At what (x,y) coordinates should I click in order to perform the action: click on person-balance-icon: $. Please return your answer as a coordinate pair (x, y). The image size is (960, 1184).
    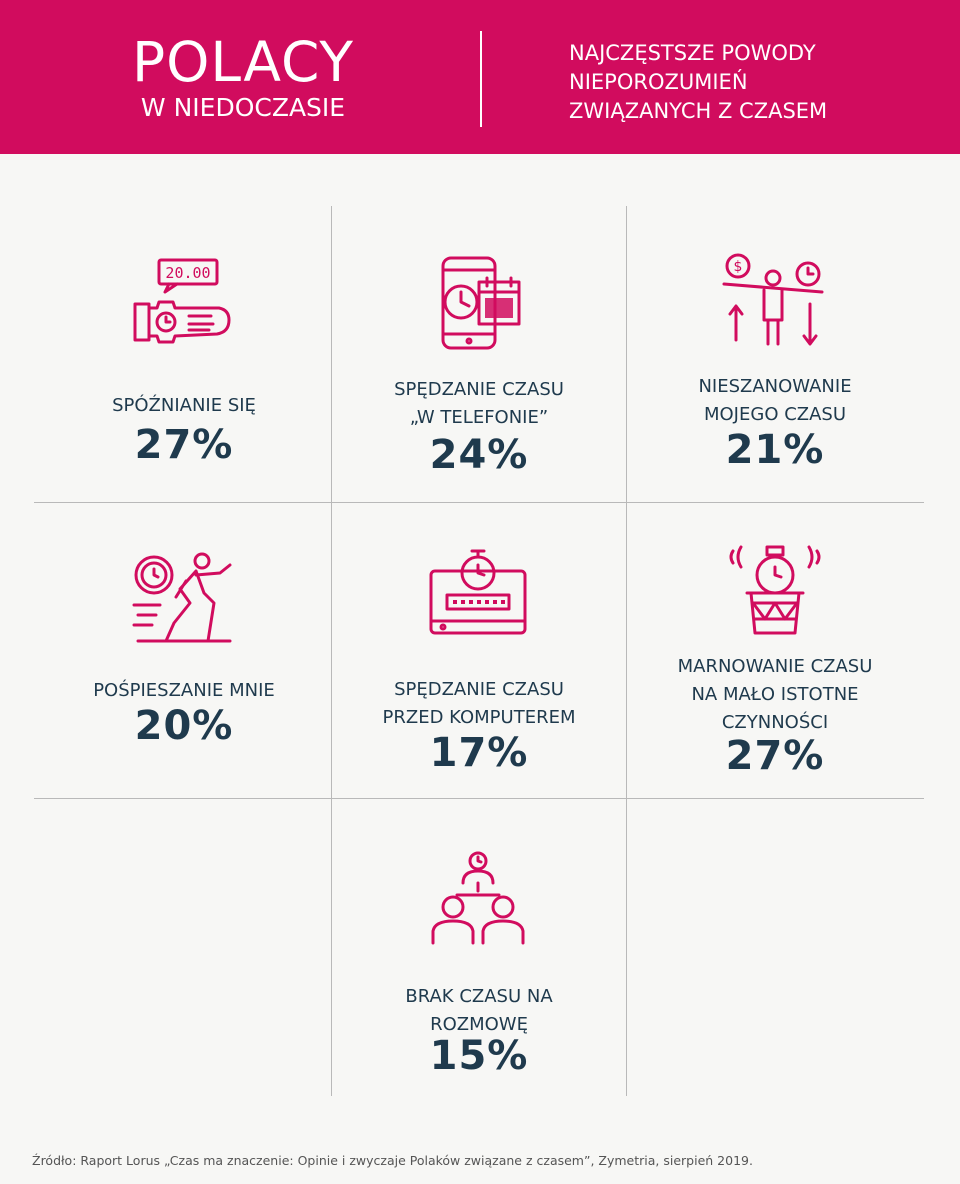
    Looking at the image, I should click on (773, 299).